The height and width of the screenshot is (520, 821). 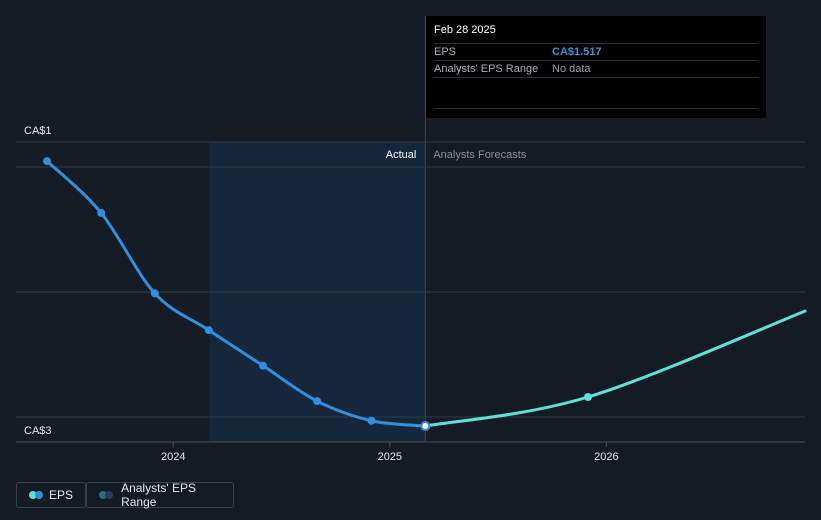 What do you see at coordinates (596, 34) in the screenshot?
I see `tooltip-date: Feb 28 2025` at bounding box center [596, 34].